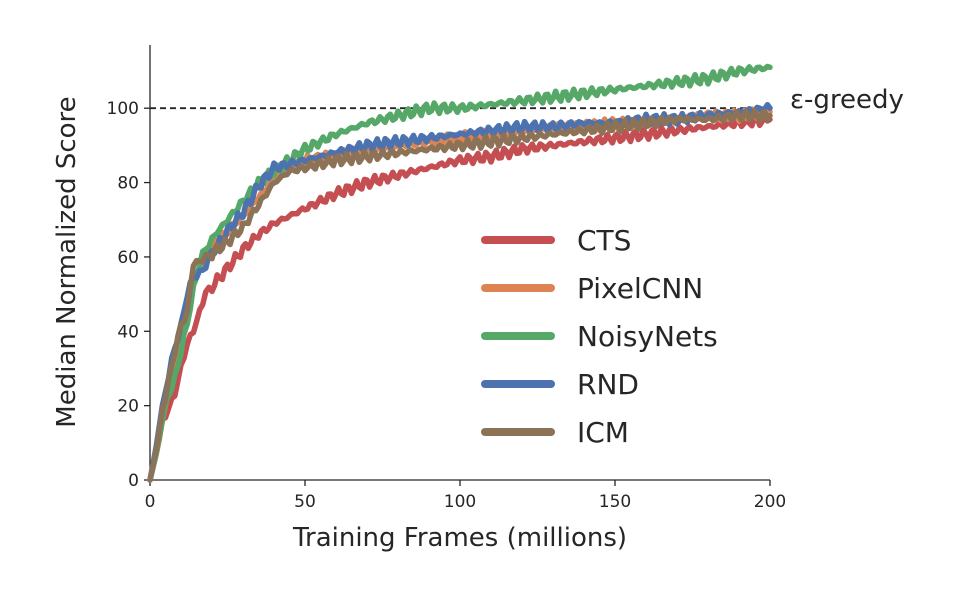 This screenshot has width=977, height=591. Describe the element at coordinates (128, 184) in the screenshot. I see `y-tick-label: 80` at that location.